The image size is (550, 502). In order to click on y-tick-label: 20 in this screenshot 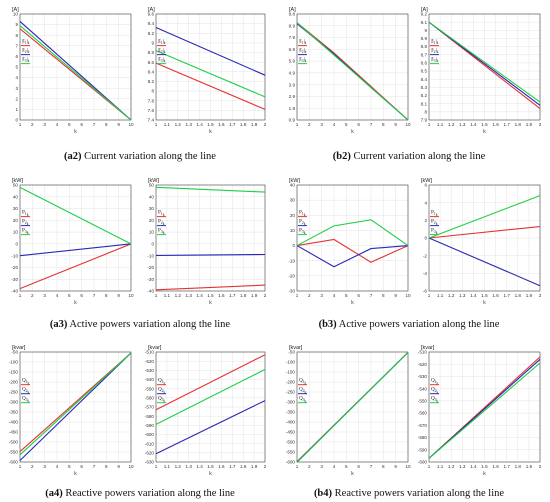, I will do `click(293, 215)`.